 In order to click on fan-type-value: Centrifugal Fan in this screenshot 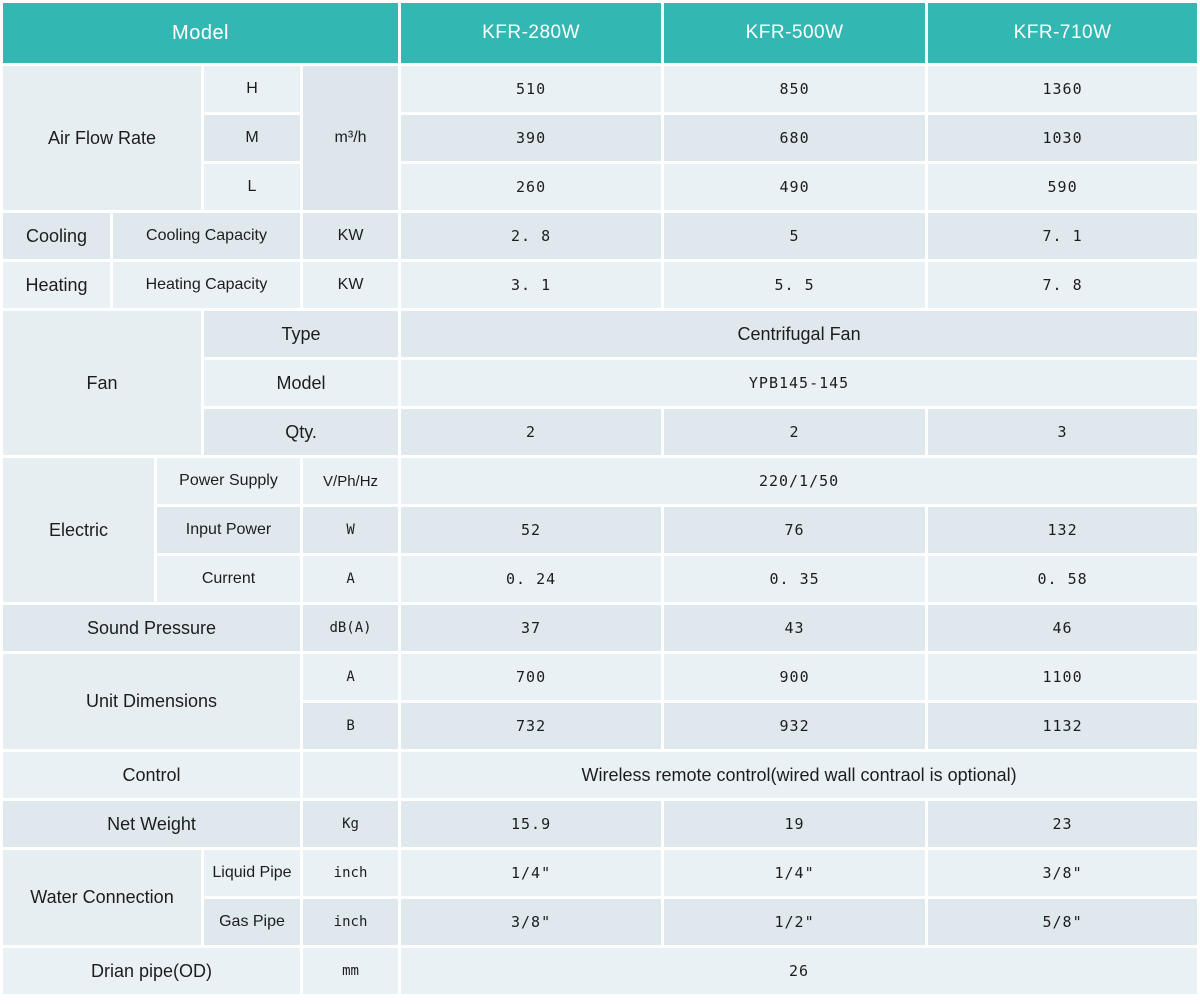, I will do `click(799, 334)`.